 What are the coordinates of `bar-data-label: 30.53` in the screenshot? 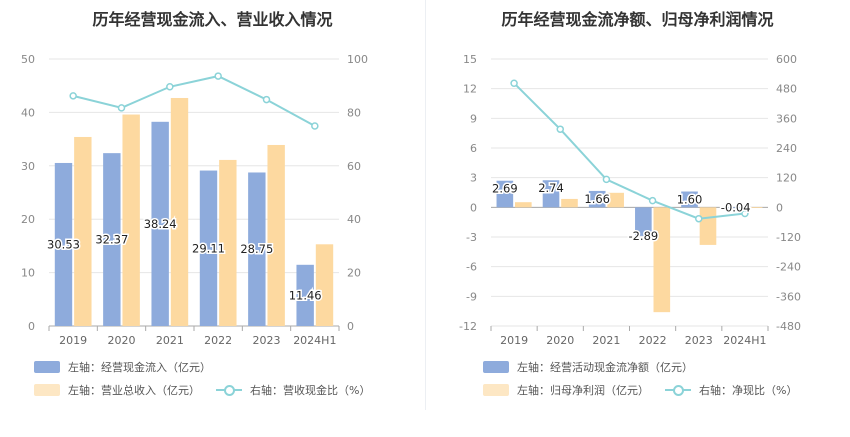 It's located at (63, 244).